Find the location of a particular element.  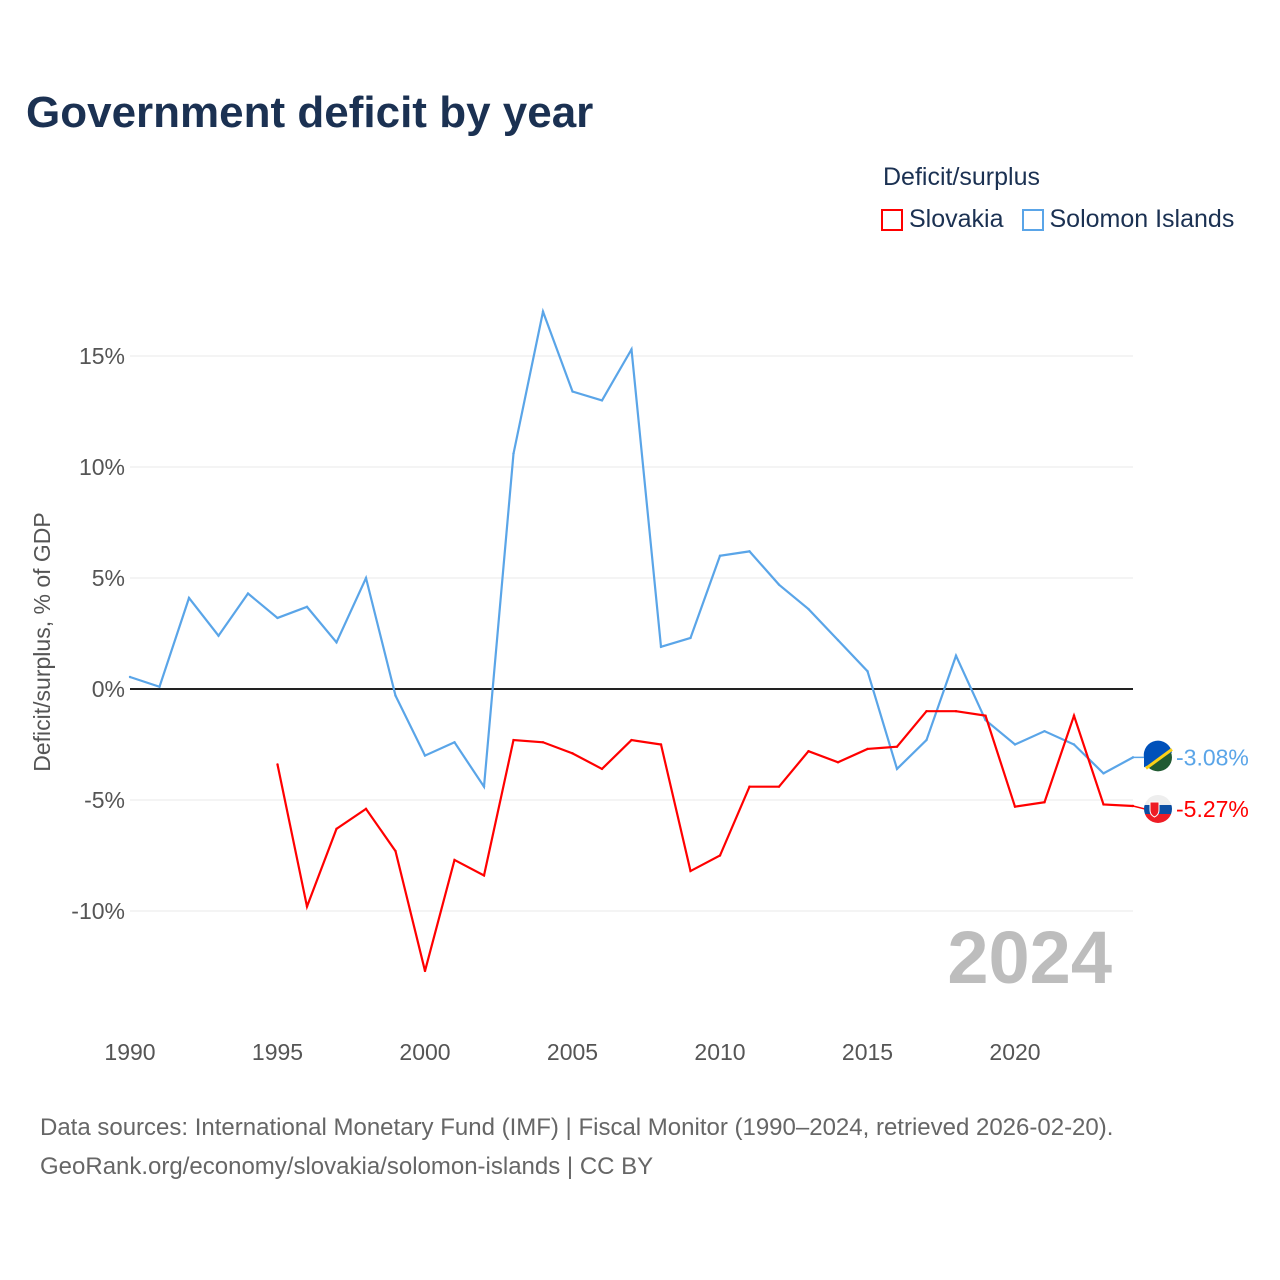

end-value-label: -5.27% is located at coordinates (1212, 809).